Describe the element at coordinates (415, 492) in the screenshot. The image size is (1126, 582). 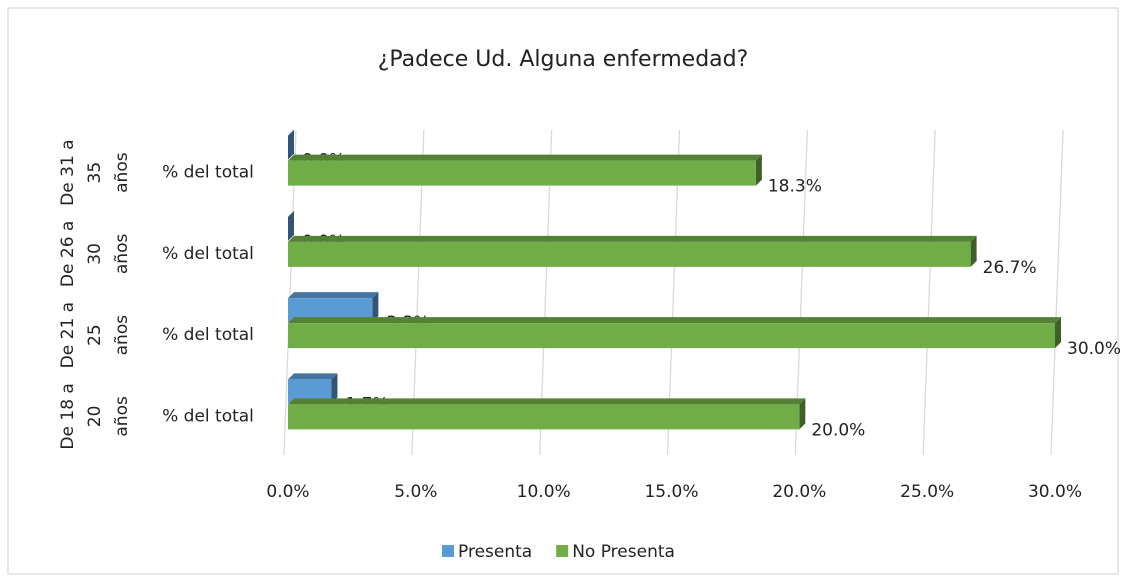
I see `x-tick-label: 5.0%` at that location.